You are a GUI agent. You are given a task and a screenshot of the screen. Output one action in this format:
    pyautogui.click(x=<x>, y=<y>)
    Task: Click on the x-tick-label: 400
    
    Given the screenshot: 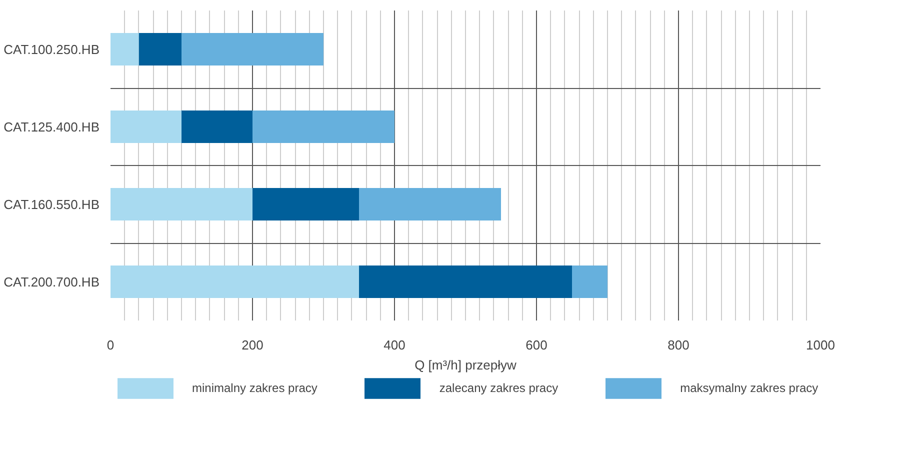 What is the action you would take?
    pyautogui.click(x=395, y=345)
    